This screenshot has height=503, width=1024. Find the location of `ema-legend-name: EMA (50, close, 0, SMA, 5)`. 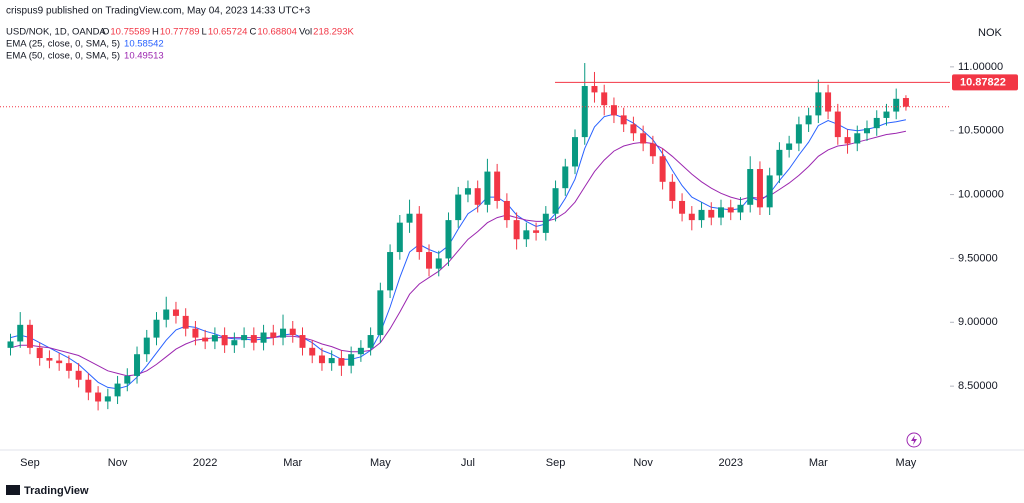

ema-legend-name: EMA (50, close, 0, SMA, 5) is located at coordinates (63, 56).